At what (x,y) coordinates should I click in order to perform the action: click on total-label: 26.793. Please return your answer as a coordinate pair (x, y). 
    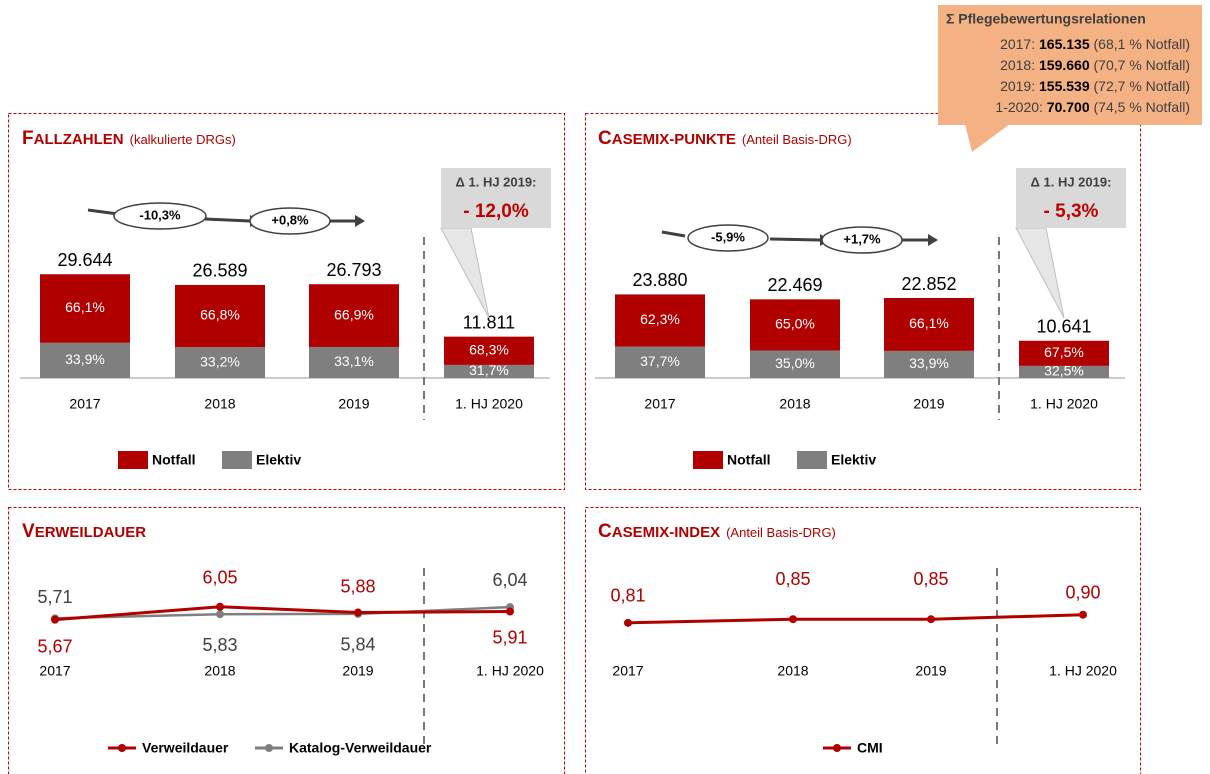
    Looking at the image, I should click on (353, 270).